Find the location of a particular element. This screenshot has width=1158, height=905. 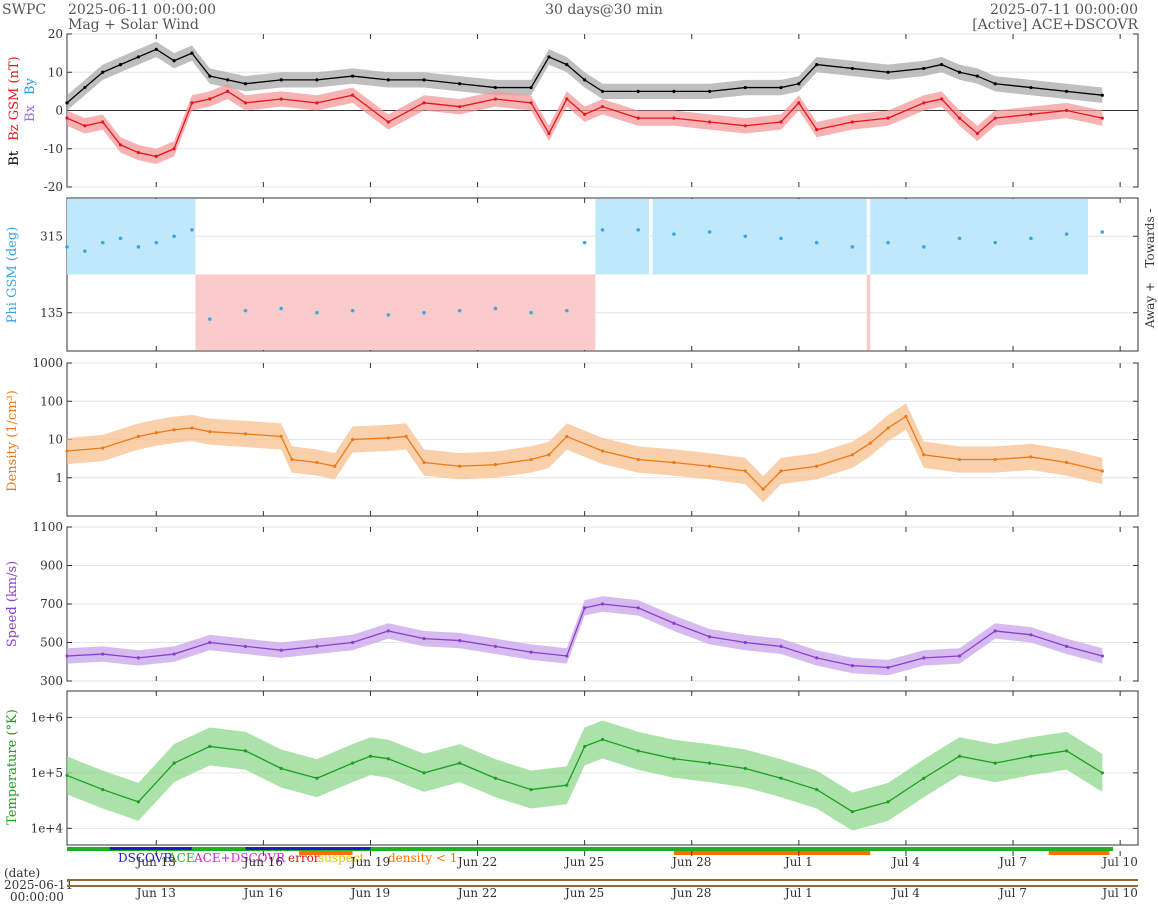

source-strip-density-lt1 is located at coordinates (772, 853).